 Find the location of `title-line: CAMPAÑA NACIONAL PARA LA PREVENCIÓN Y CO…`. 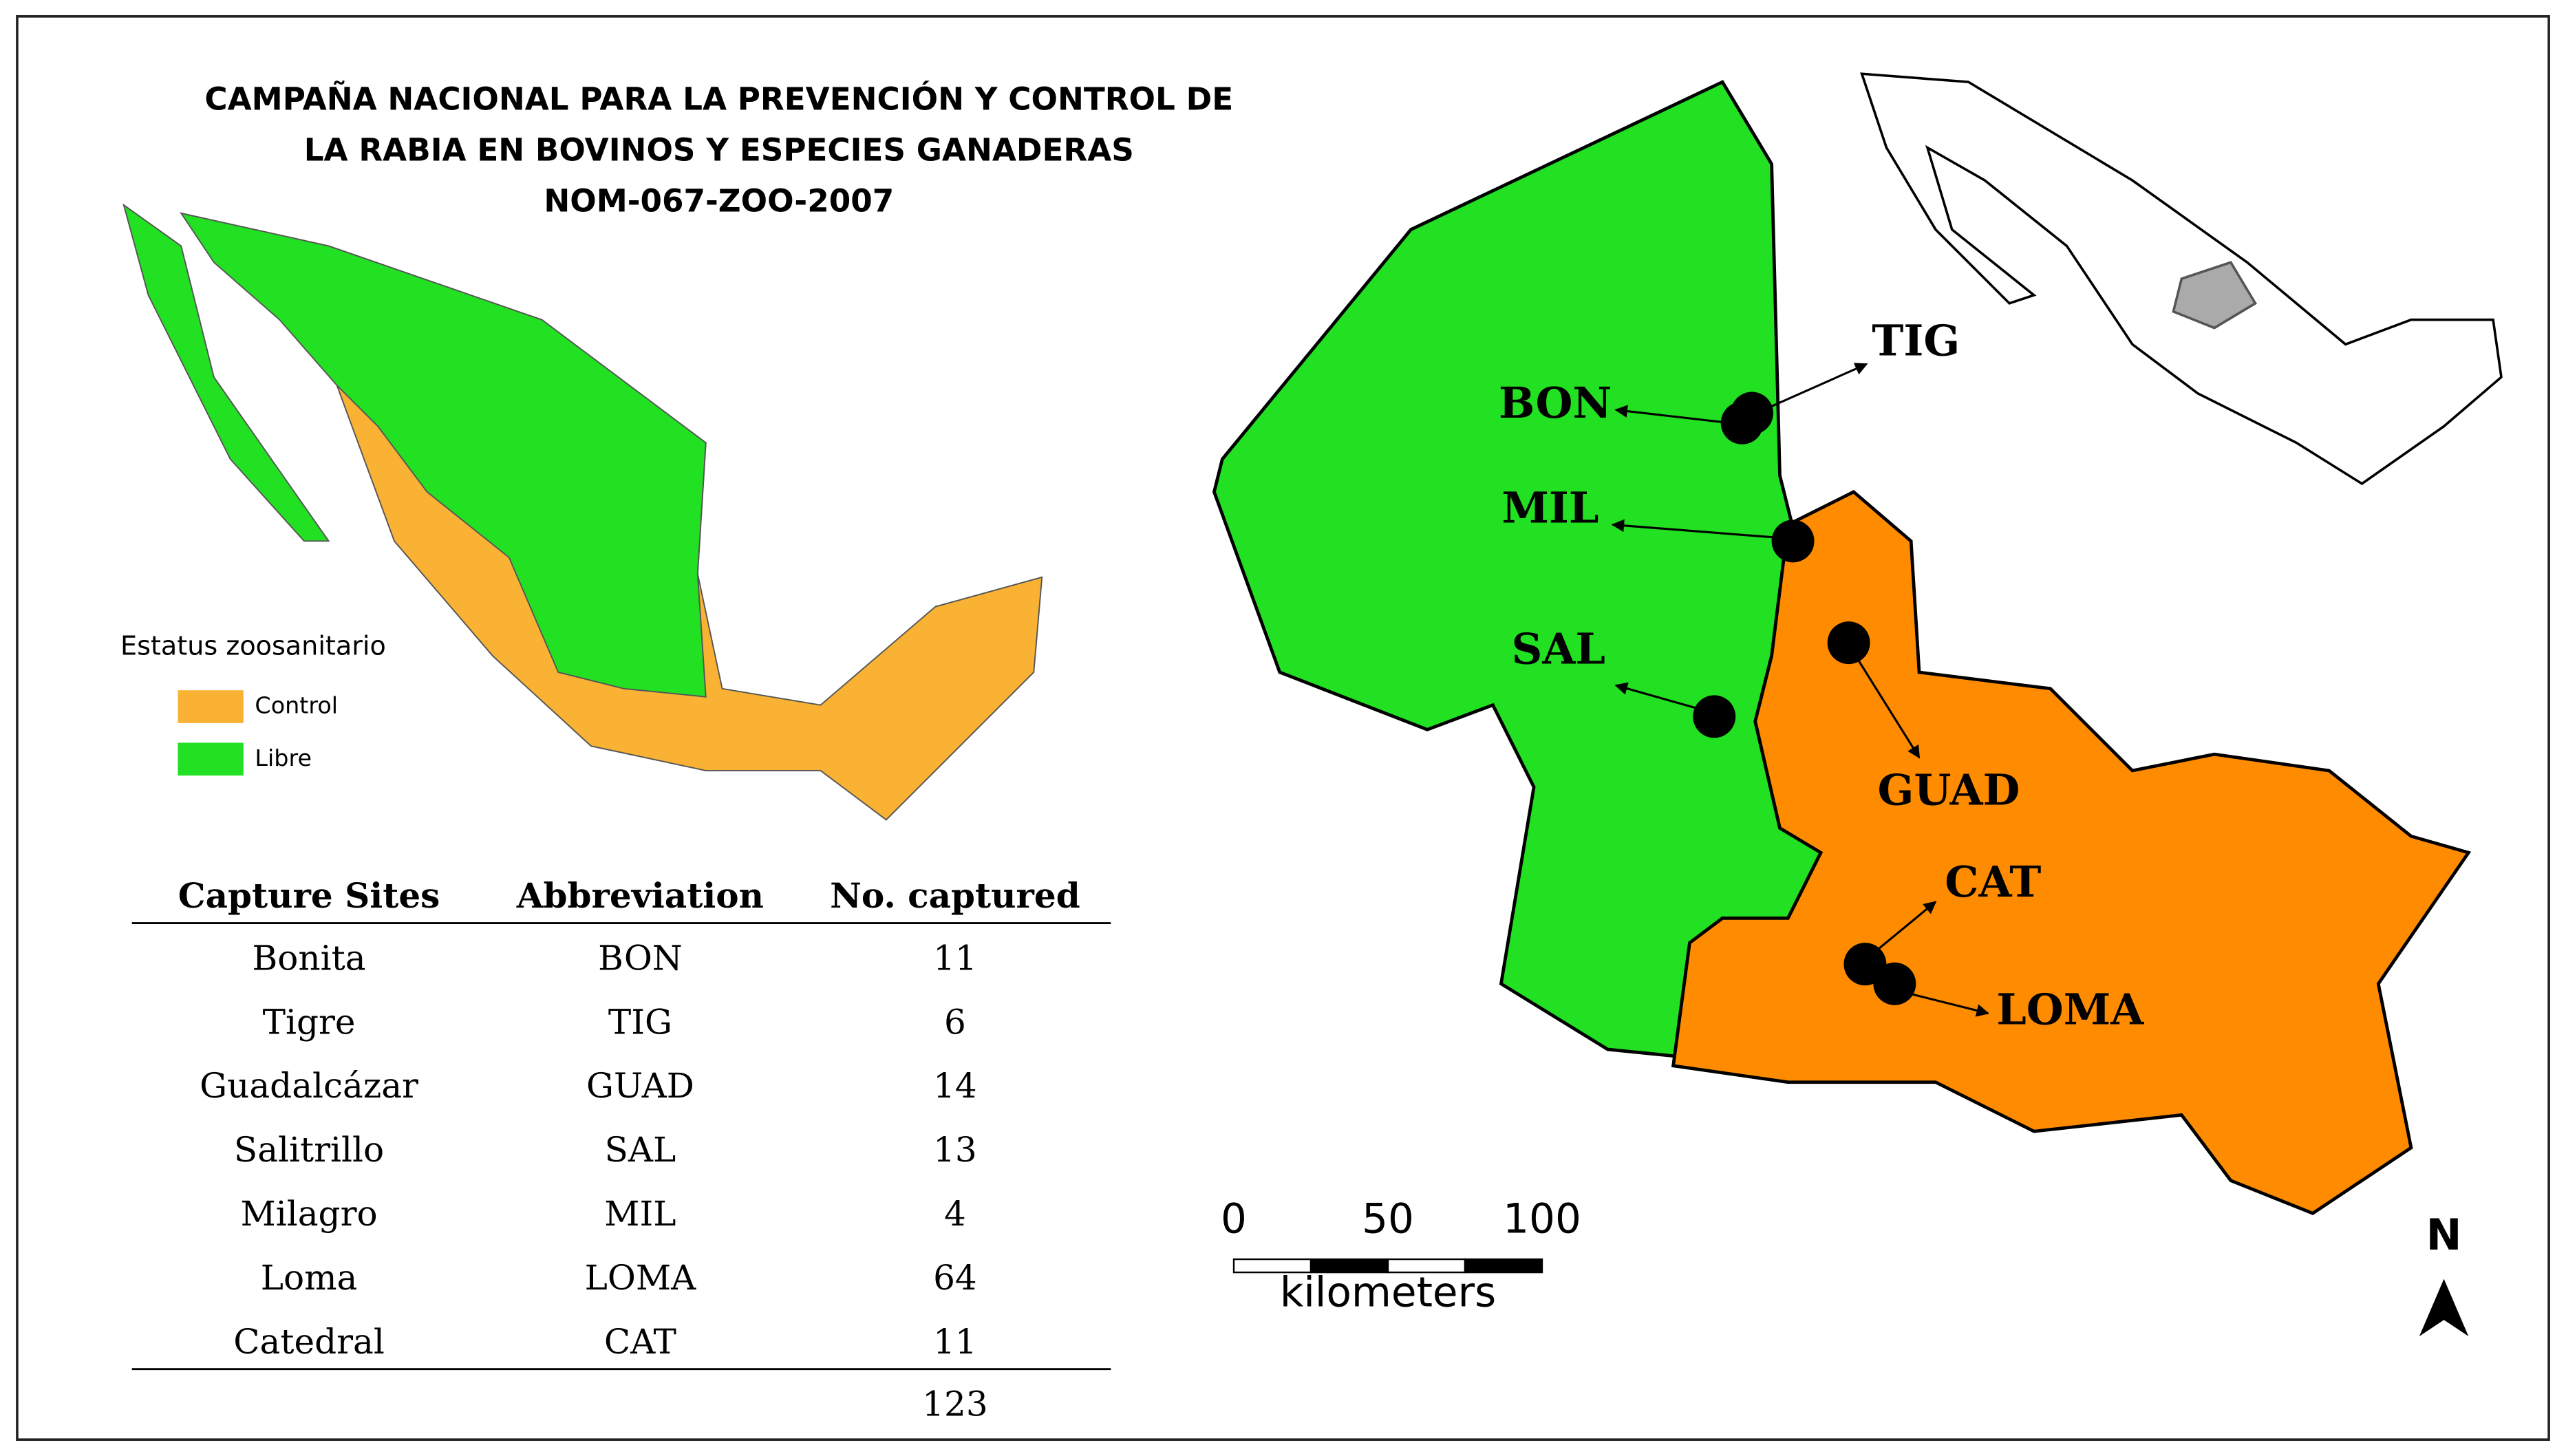

title-line: CAMPAÑA NACIONAL PARA LA PREVENCIÓN Y CO… is located at coordinates (719, 100).